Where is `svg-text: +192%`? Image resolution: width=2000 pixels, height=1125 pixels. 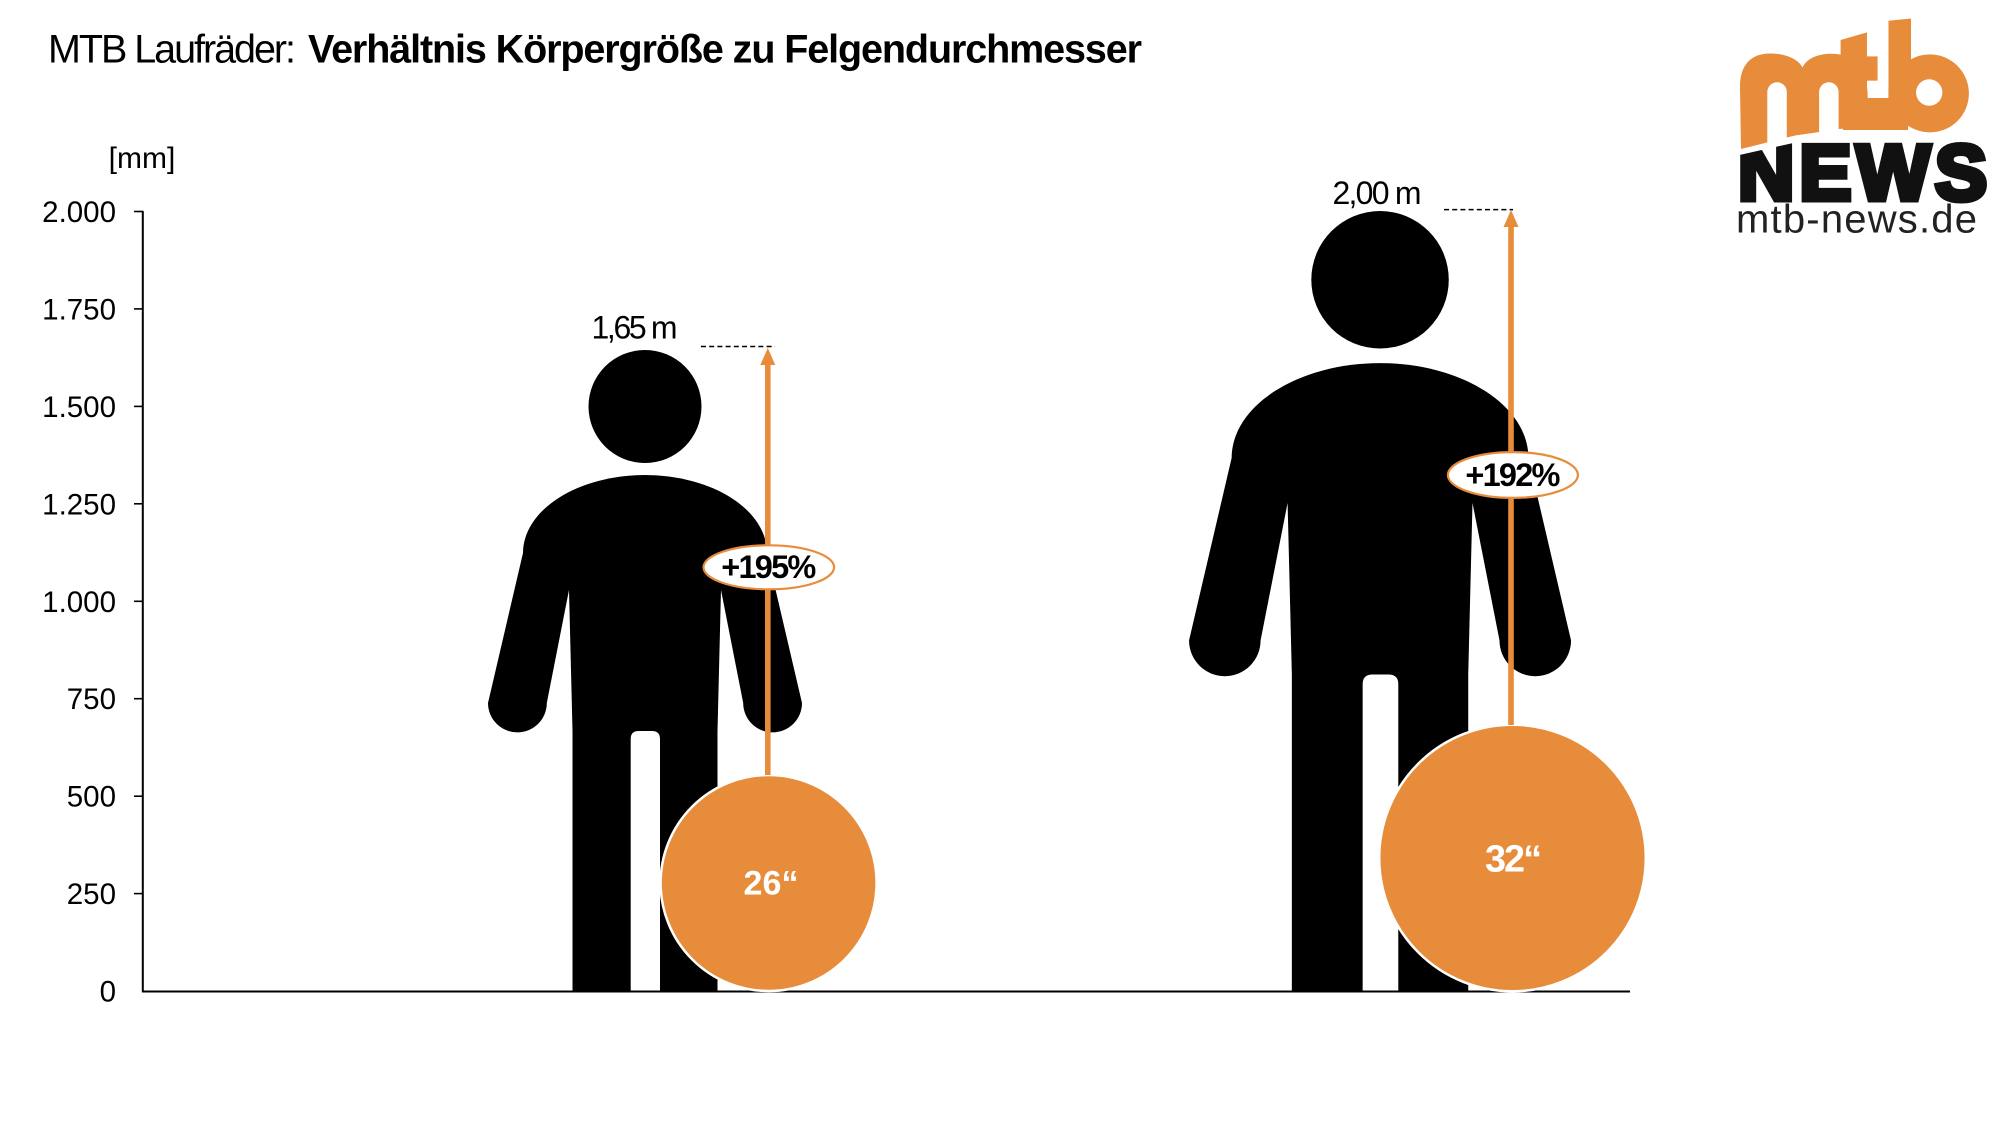 svg-text: +192% is located at coordinates (1512, 475).